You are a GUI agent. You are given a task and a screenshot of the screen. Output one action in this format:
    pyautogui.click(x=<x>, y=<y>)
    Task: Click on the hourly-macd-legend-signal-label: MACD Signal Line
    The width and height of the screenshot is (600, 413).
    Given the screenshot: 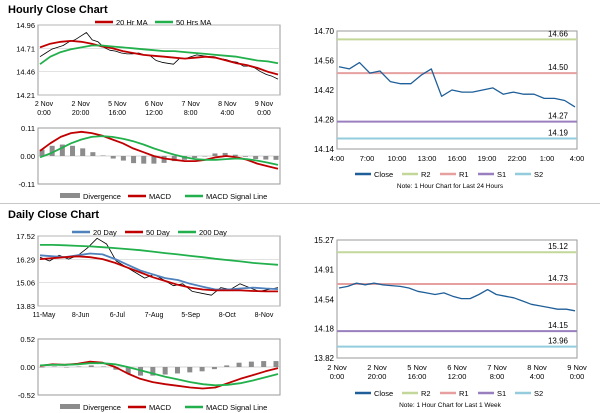 What is the action you would take?
    pyautogui.click(x=236, y=196)
    